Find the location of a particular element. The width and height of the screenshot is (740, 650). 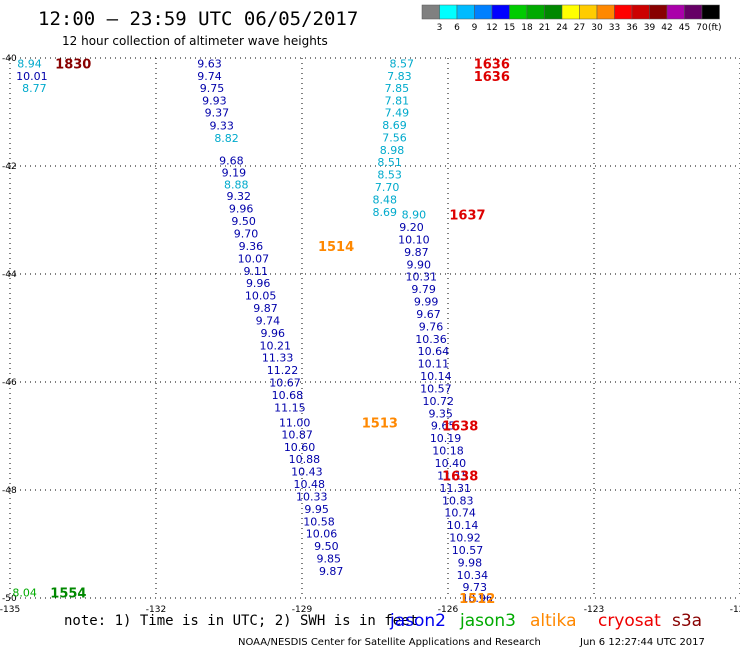

swh-value-label: 10.96 is located at coordinates (477, 598).